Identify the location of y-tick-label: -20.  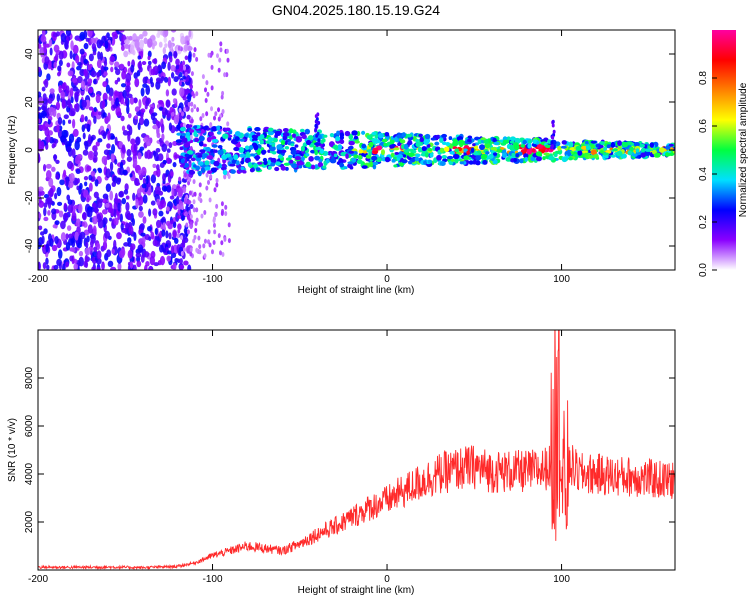
(29, 197).